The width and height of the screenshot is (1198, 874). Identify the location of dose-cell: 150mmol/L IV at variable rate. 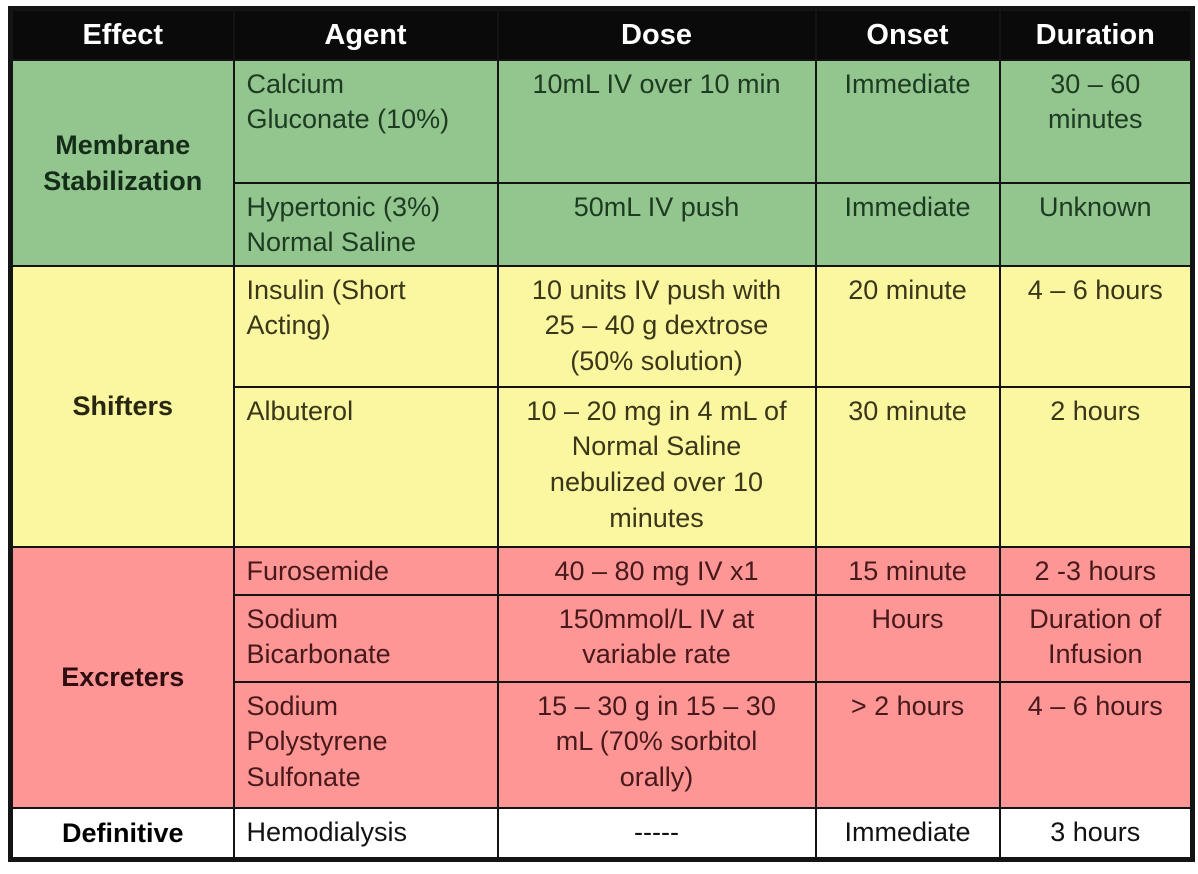
(656, 638).